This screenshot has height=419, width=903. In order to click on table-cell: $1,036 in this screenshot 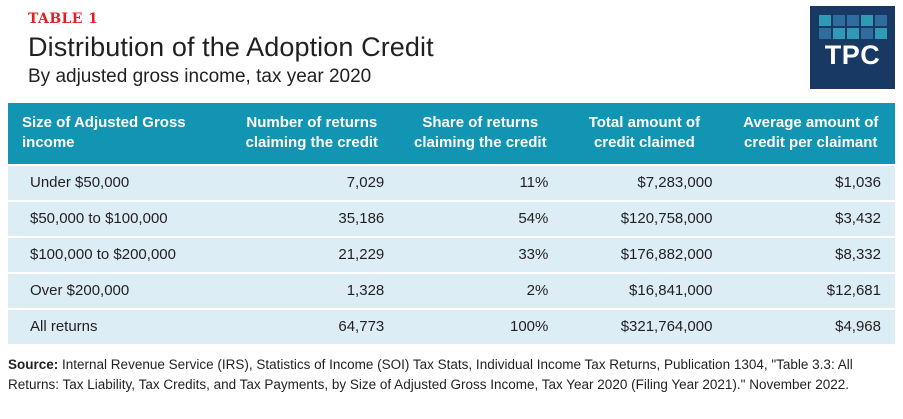, I will do `click(810, 182)`.